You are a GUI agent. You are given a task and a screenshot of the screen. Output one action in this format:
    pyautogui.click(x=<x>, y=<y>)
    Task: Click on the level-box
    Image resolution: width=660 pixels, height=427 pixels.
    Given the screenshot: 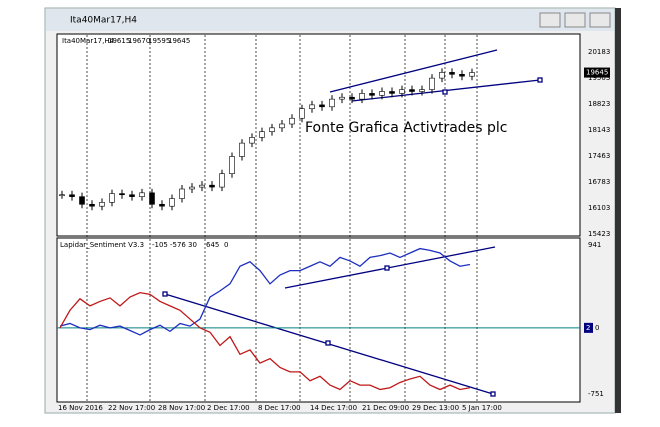 What is the action you would take?
    pyautogui.click(x=588, y=327)
    